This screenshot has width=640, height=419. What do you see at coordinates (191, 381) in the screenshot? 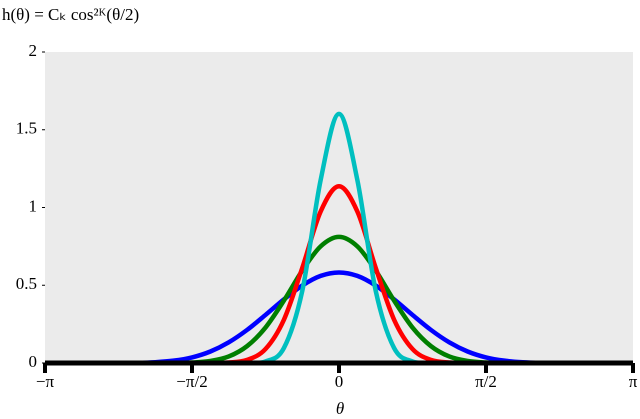
I see `x-tick-label: −π/2` at bounding box center [191, 381].